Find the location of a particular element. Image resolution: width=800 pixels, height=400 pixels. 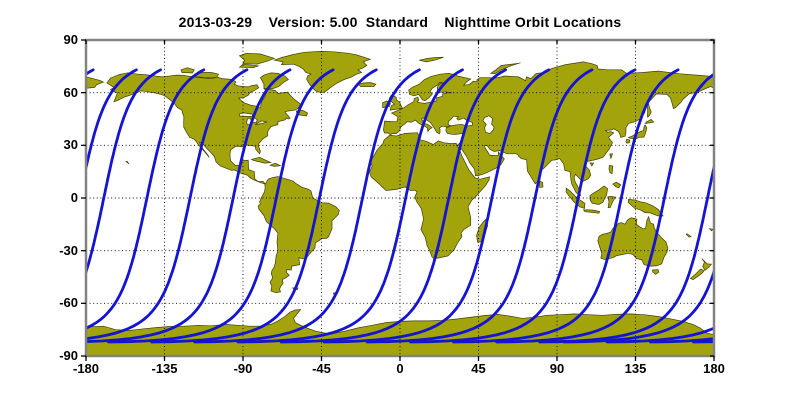

x-axis-tick-label: -45 is located at coordinates (321, 368).